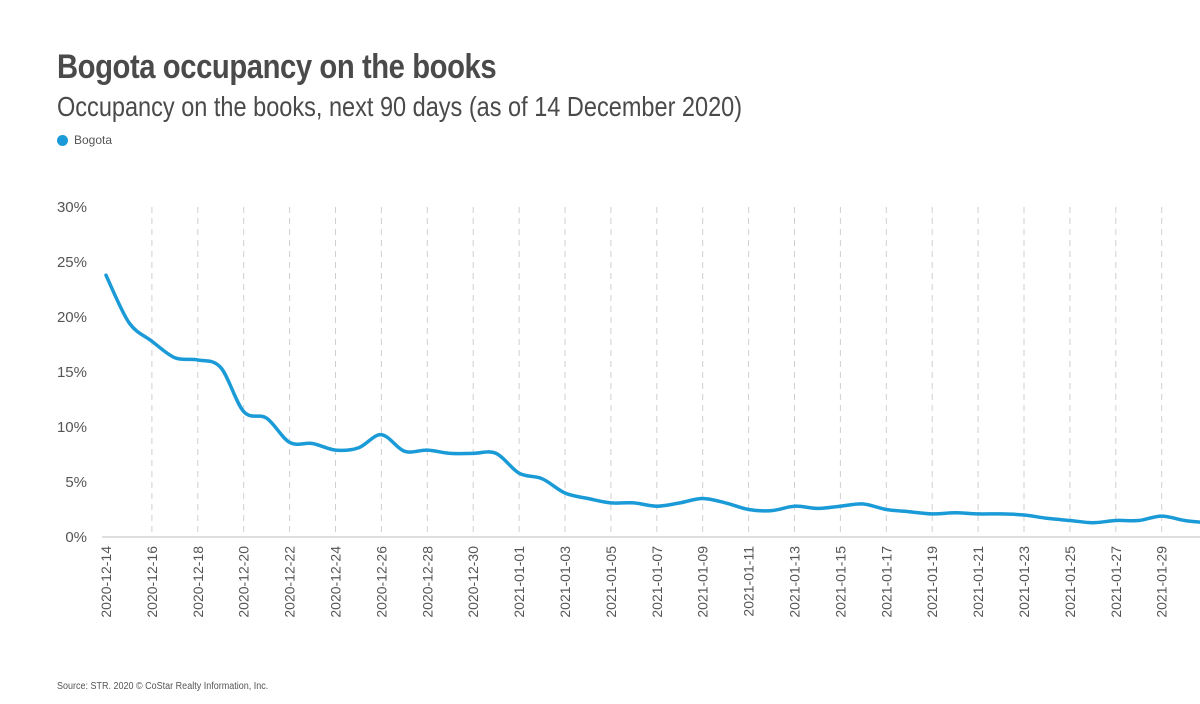 This screenshot has height=704, width=1200. Describe the element at coordinates (277, 67) in the screenshot. I see `chart-title: Bogota occupancy on the books` at that location.